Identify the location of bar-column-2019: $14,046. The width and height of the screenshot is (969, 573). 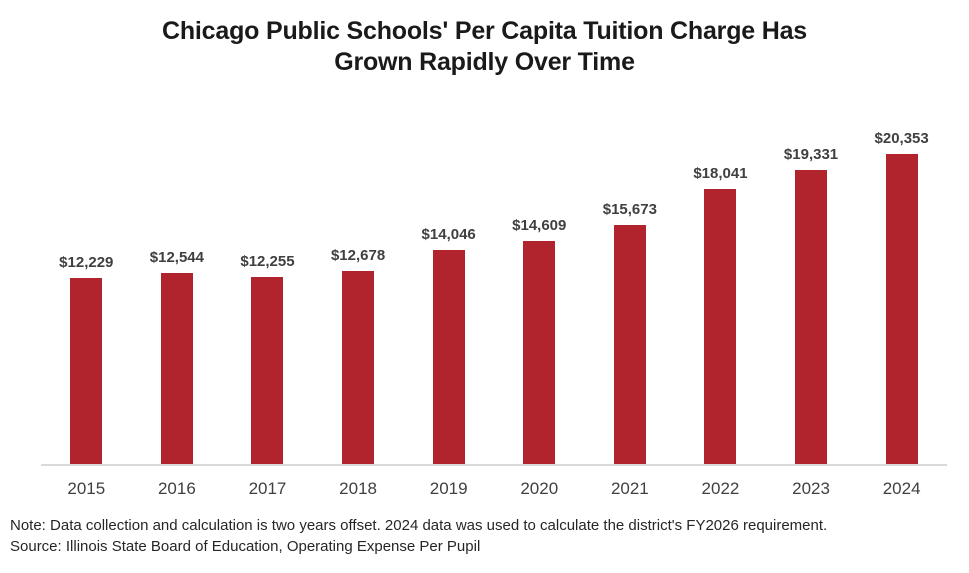
(448, 297).